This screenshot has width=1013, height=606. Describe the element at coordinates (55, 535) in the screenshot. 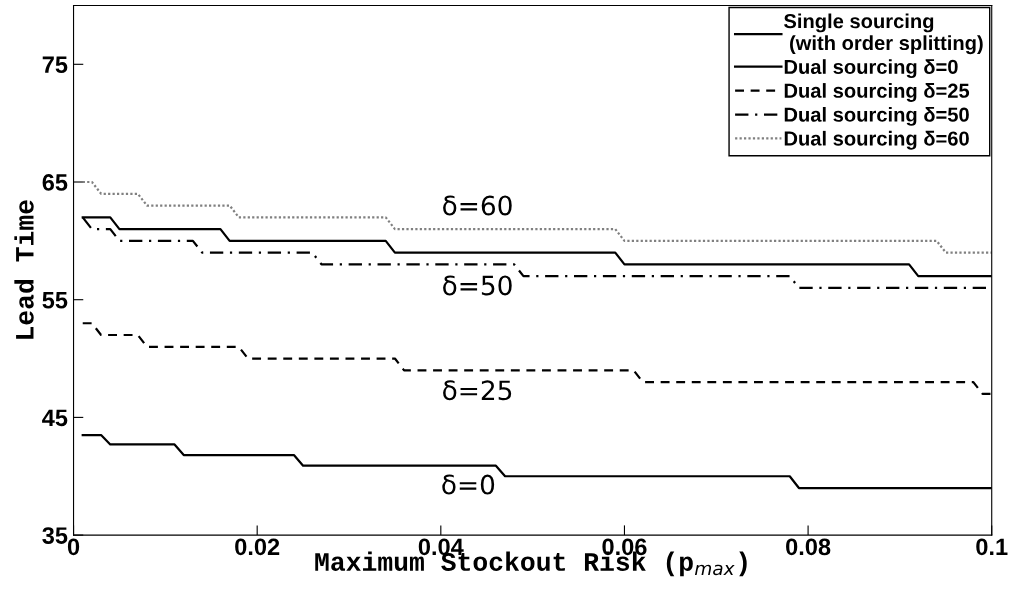

I see `y-tick-label: 35` at that location.